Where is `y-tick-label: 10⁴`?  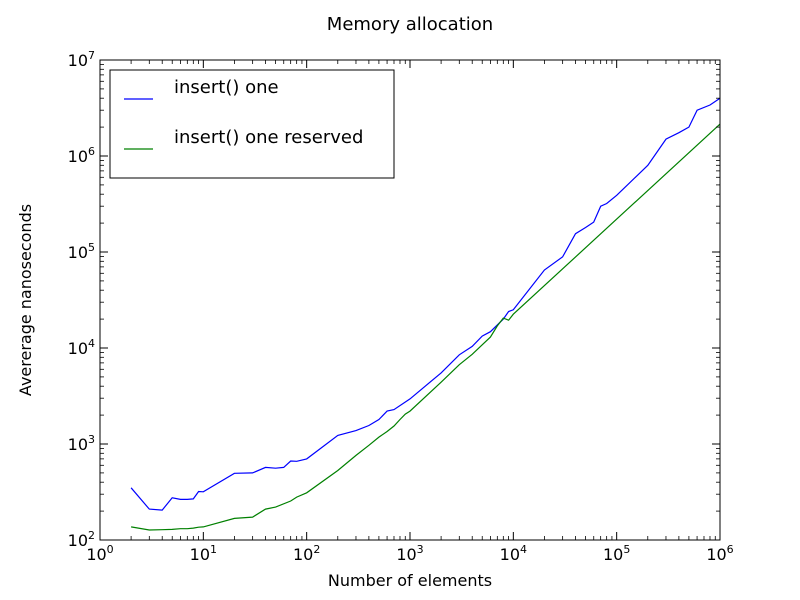 y-tick-label: 10⁴ is located at coordinates (81, 347).